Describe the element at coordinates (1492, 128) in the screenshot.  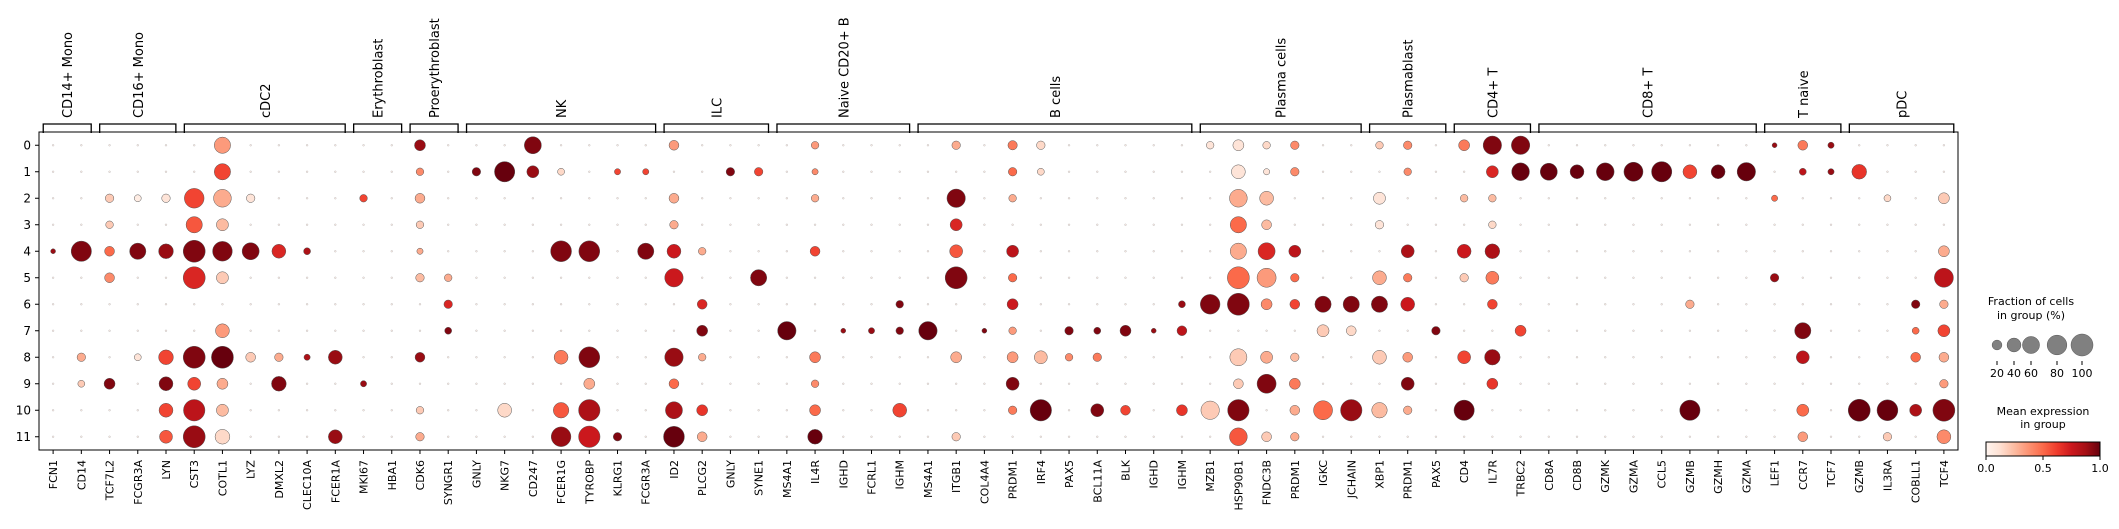
I see `gene-group-bracket` at that location.